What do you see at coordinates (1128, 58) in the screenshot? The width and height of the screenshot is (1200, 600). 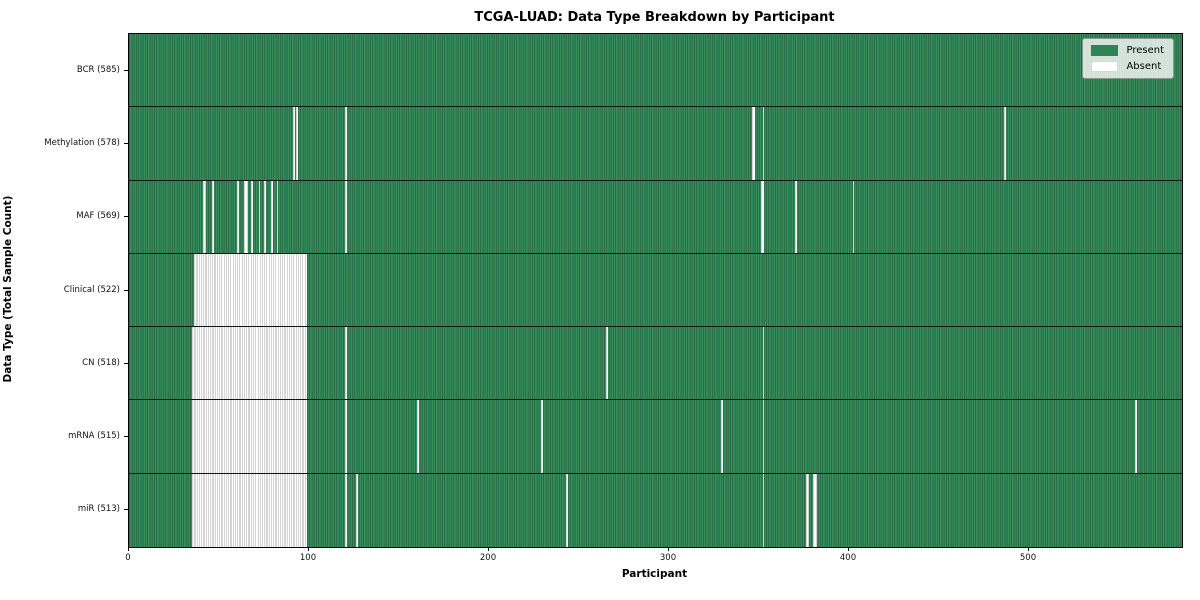 I see `legend: Present Absent` at bounding box center [1128, 58].